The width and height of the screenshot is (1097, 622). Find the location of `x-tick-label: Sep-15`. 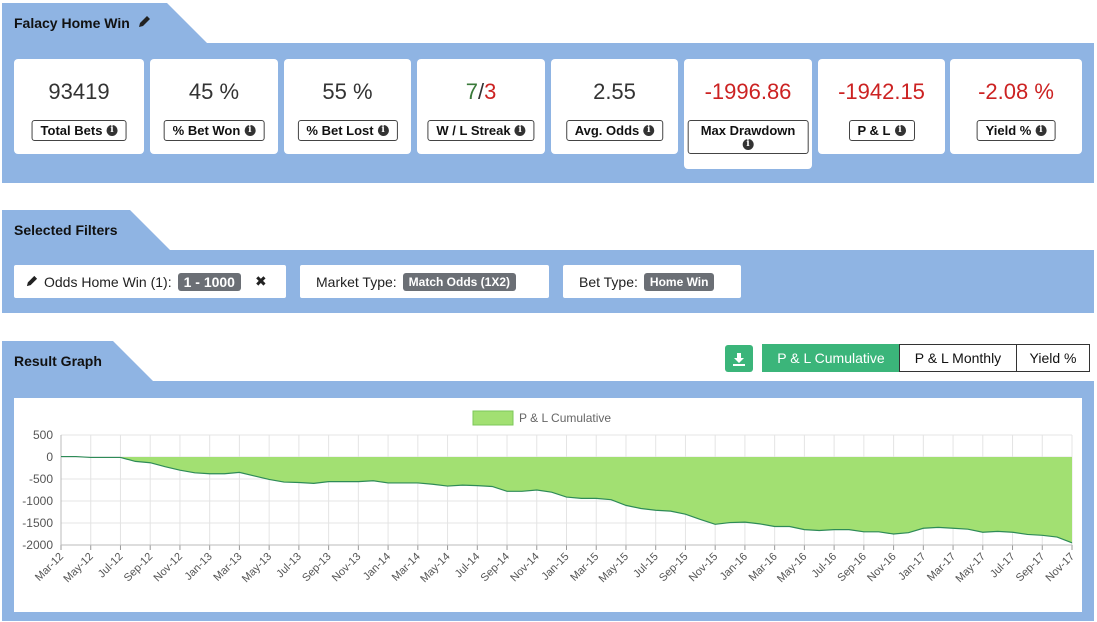

x-tick-label: Sep-15 is located at coordinates (674, 568).